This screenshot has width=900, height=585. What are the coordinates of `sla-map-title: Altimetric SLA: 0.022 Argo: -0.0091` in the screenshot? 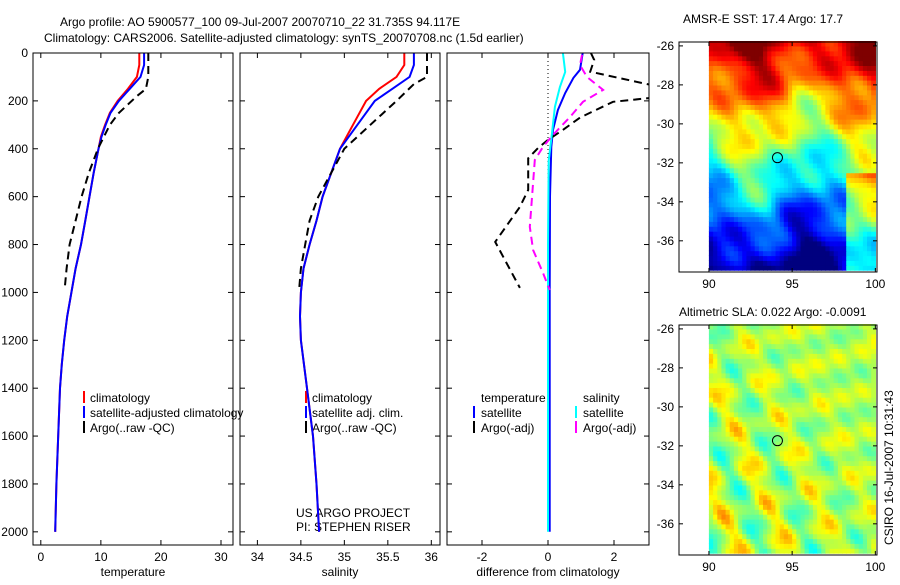 It's located at (773, 312).